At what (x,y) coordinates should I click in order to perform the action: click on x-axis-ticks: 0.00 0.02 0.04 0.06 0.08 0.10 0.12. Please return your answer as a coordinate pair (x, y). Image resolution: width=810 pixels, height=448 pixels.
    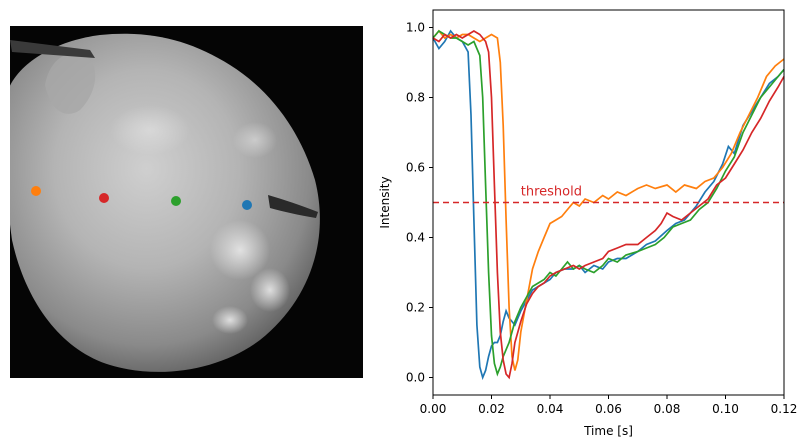
    Looking at the image, I should click on (609, 405).